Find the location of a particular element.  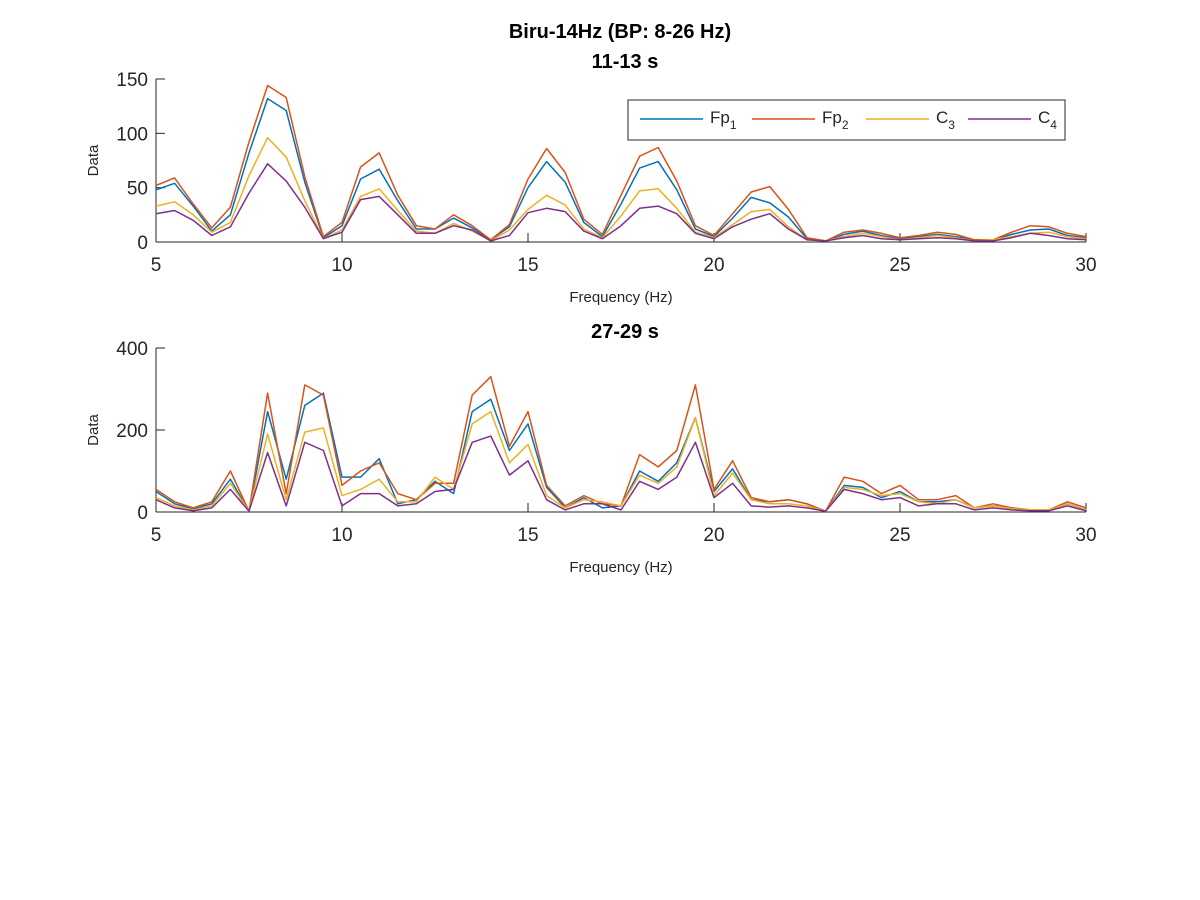

legend-label: Fp1 is located at coordinates (723, 120).